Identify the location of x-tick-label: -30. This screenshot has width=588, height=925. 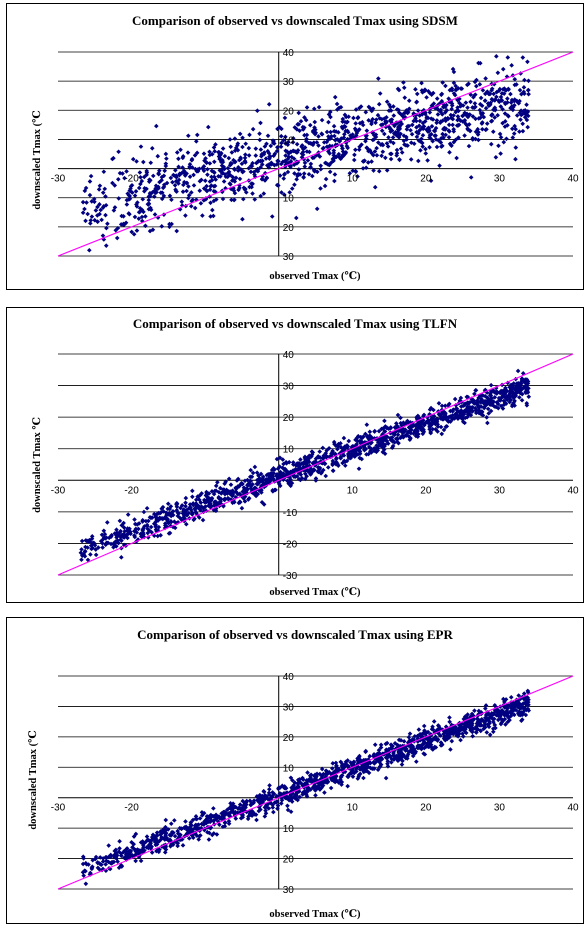
(58, 179).